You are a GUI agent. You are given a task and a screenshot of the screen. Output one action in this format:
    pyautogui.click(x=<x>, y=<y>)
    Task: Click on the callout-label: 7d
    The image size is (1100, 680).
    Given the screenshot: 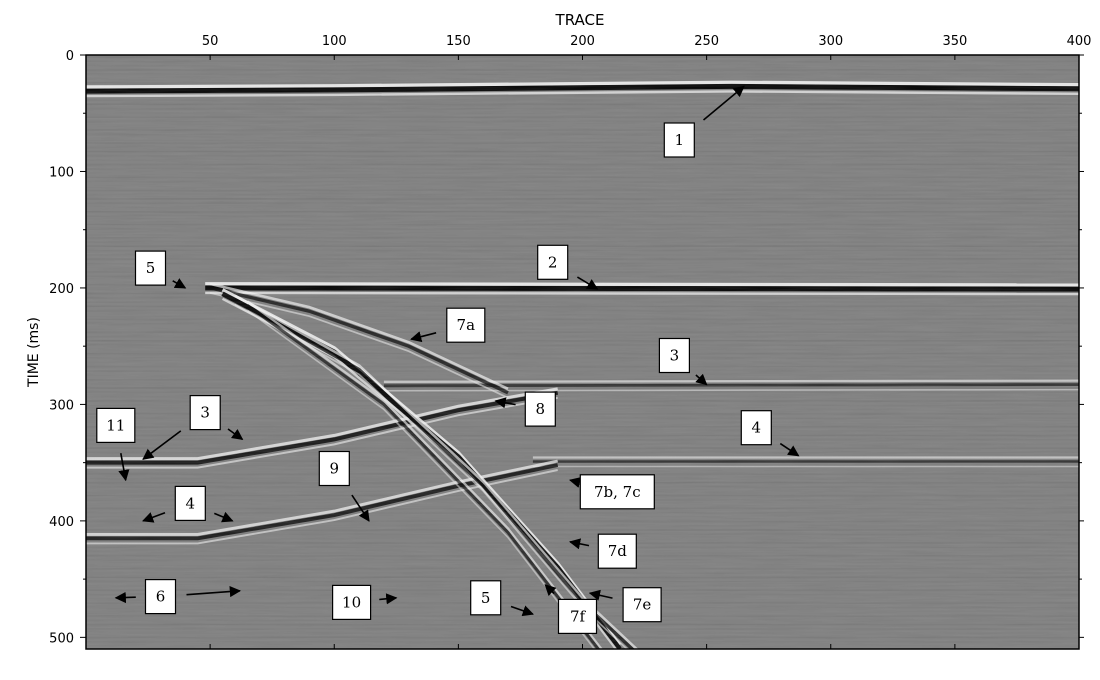 What is the action you would take?
    pyautogui.click(x=618, y=551)
    